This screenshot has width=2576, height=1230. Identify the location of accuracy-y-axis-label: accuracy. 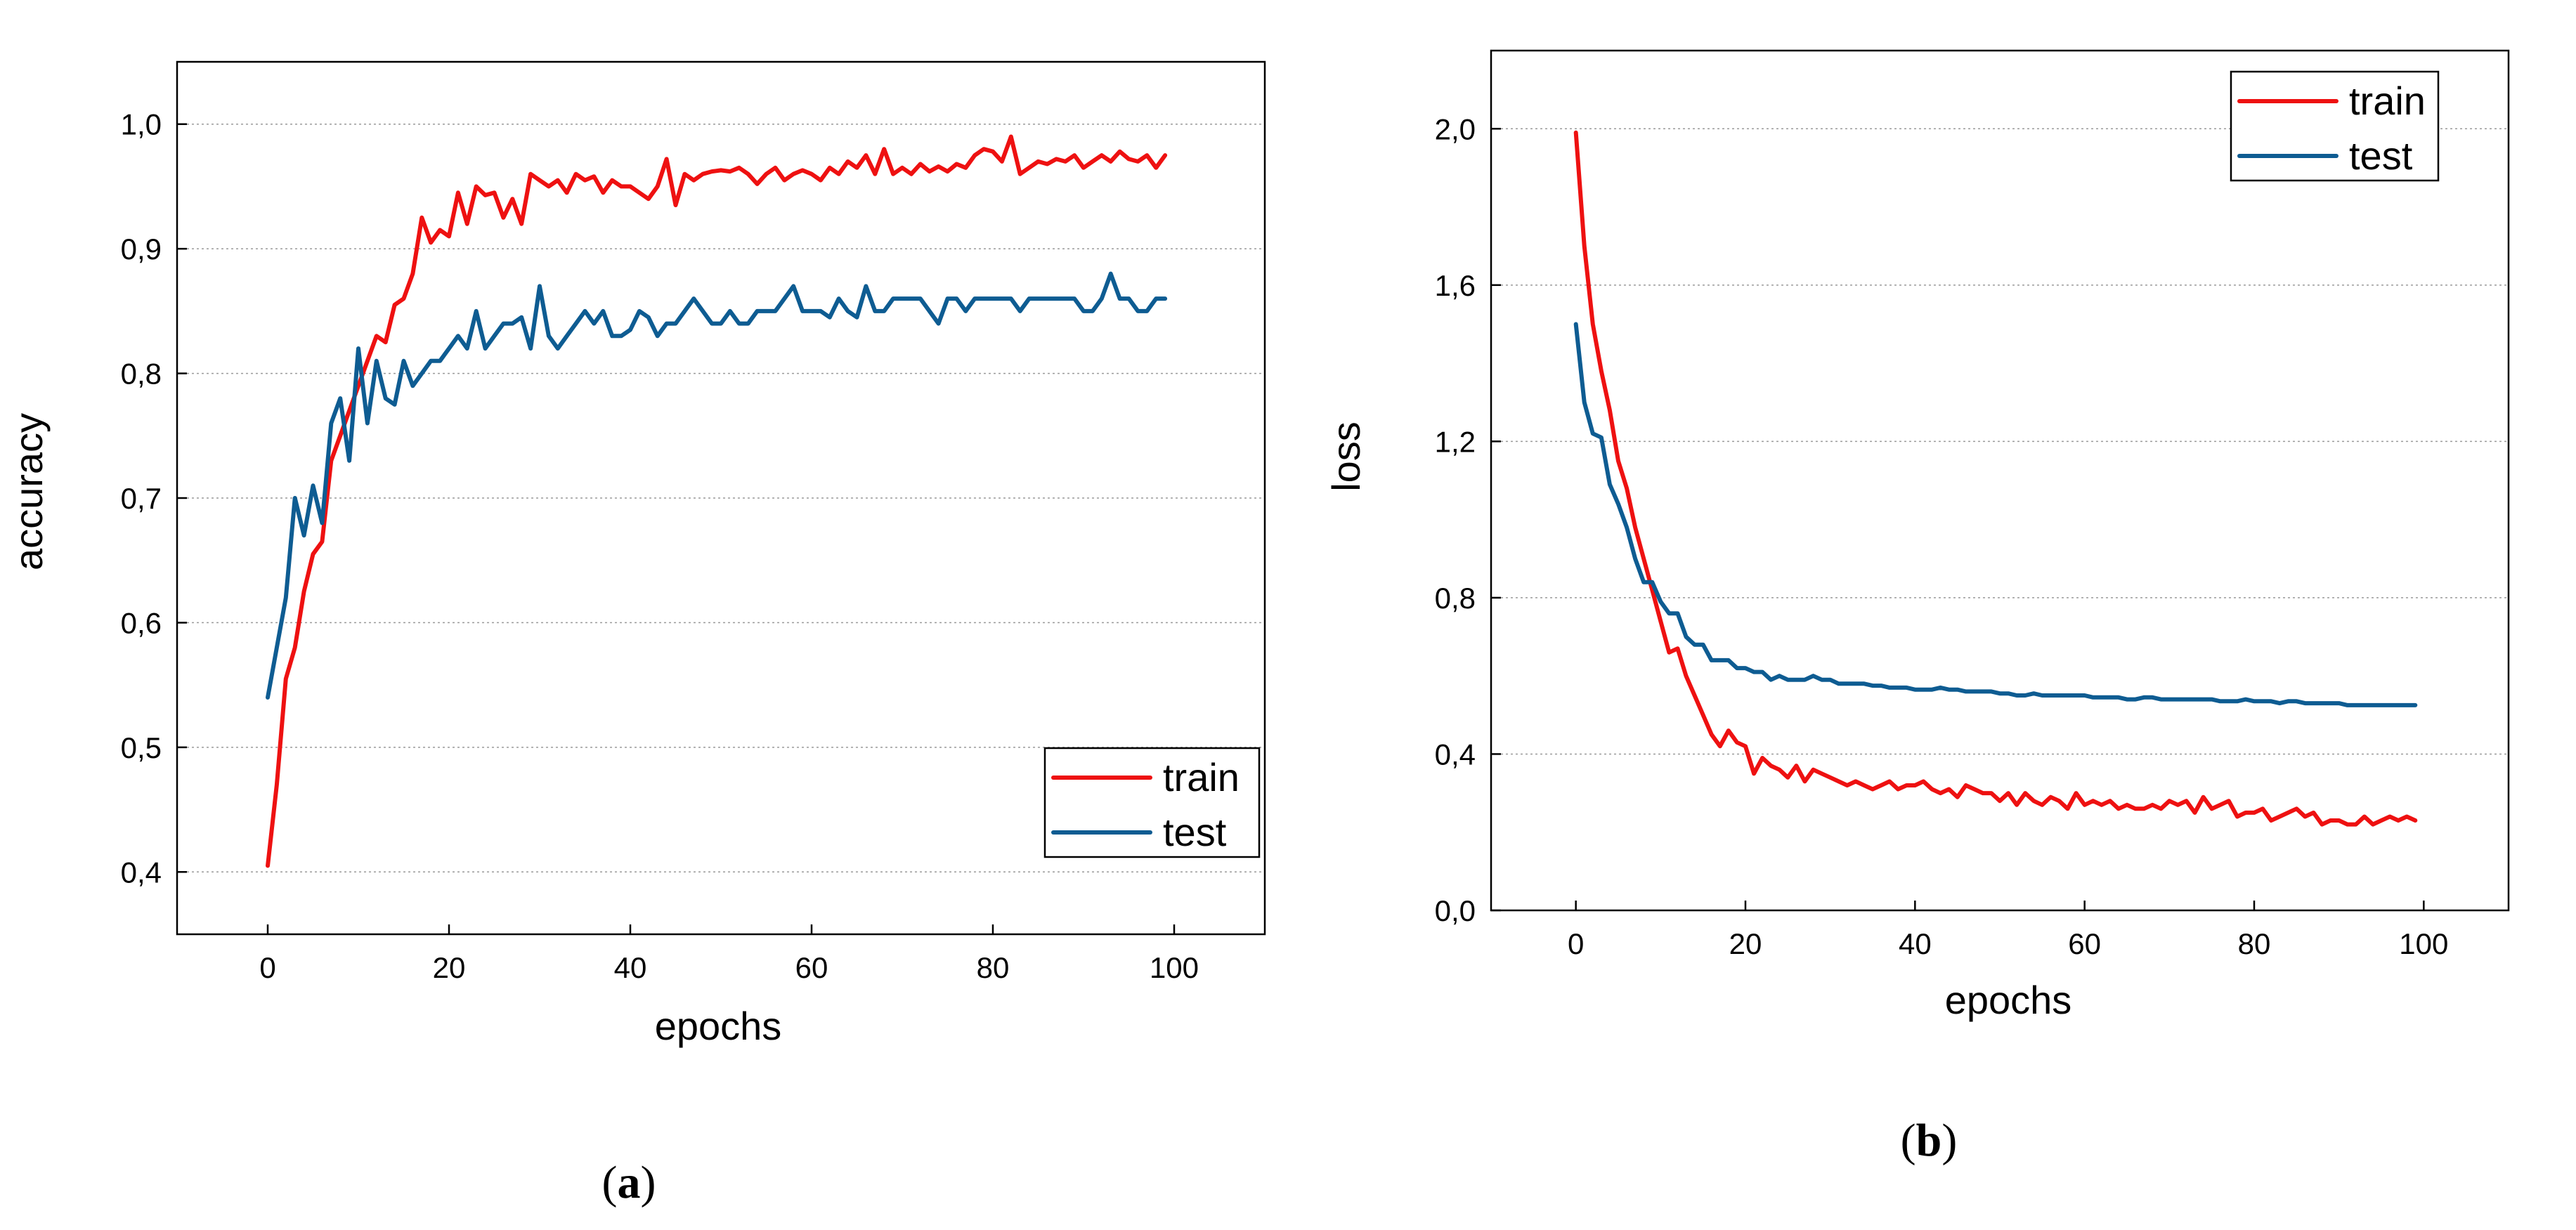
(28, 492).